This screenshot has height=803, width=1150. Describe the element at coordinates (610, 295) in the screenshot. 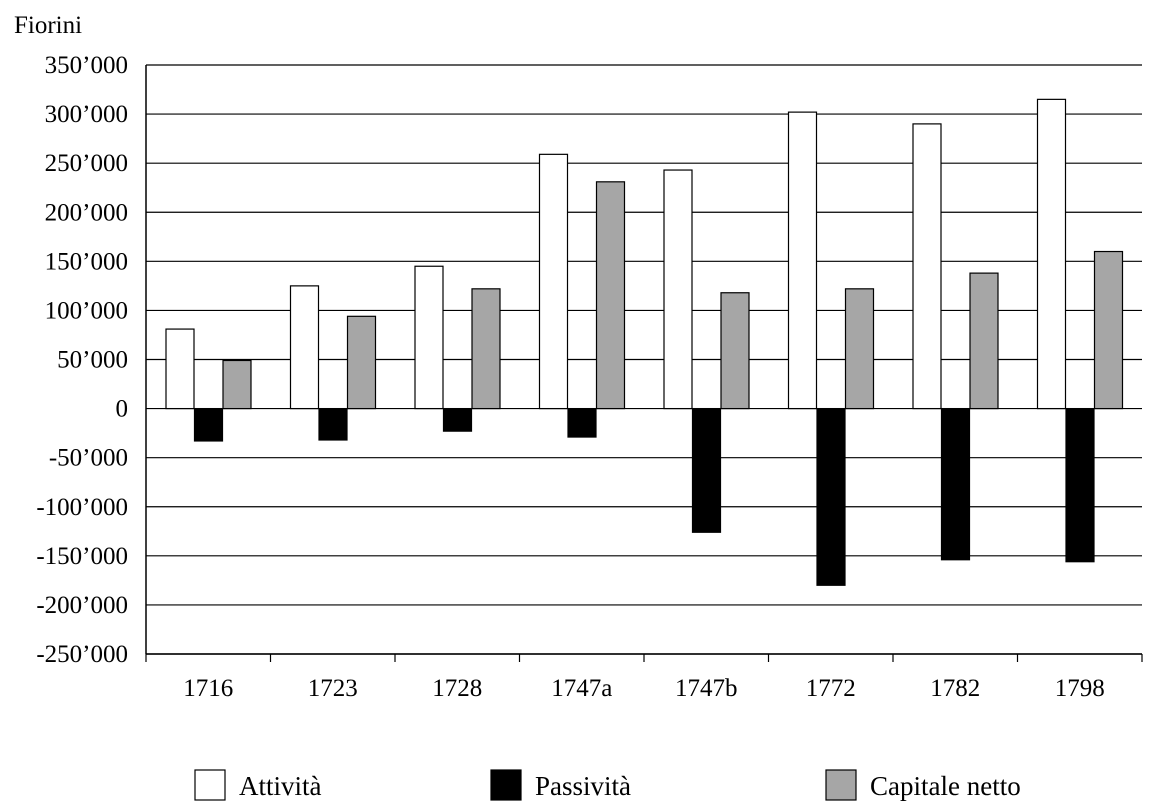

I see `bar-capitale-netto-1747a` at that location.